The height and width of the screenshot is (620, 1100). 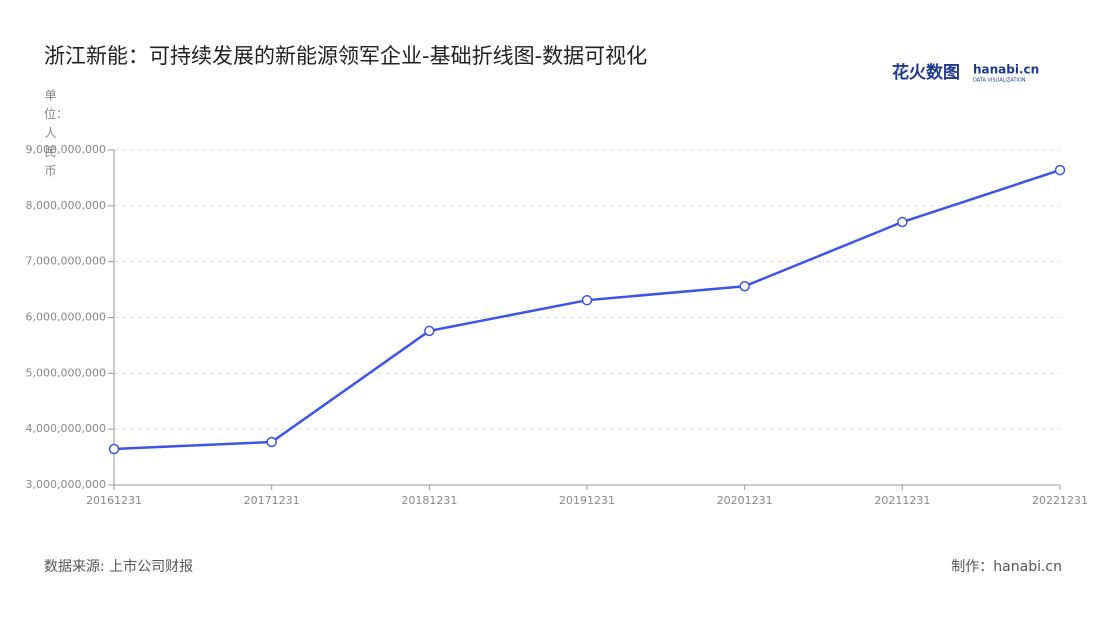 I want to click on y-tick-label: 7,000,000,000, so click(x=66, y=261).